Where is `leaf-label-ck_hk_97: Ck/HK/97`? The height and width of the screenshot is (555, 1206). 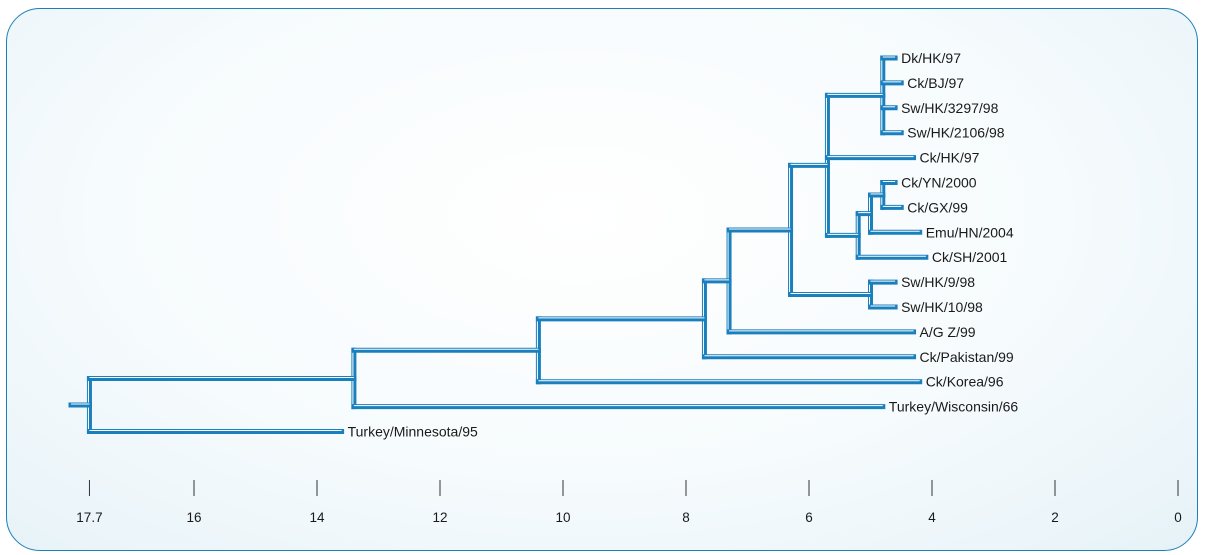
leaf-label-ck_hk_97: Ck/HK/97 is located at coordinates (950, 158).